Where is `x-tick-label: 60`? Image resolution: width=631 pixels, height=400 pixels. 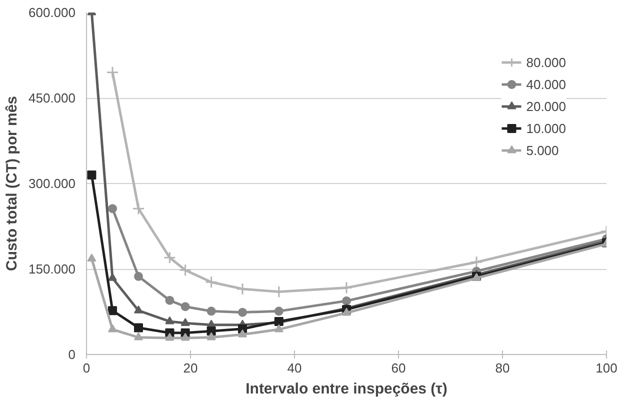 x-tick-label: 60 is located at coordinates (398, 368).